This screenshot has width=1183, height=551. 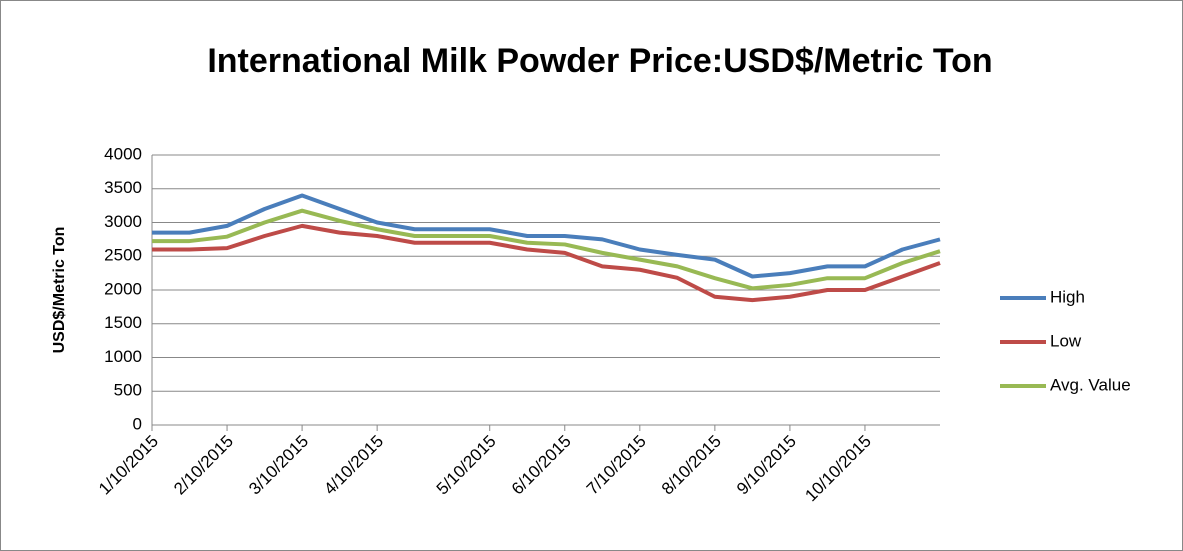 I want to click on legend-label: Avg. Value, so click(x=1090, y=384).